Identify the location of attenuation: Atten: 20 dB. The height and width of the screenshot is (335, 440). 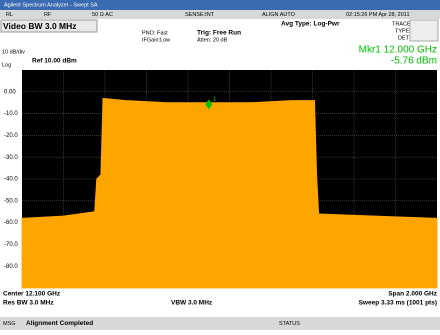
(212, 40).